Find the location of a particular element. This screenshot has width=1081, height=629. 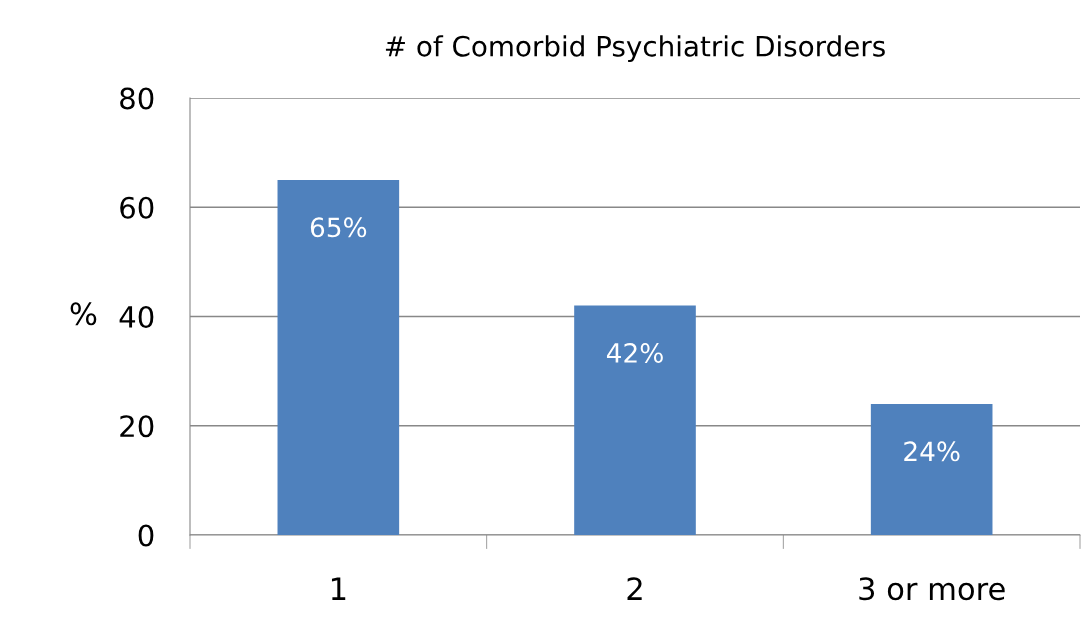

y-tick-label: 40 is located at coordinates (136, 316).